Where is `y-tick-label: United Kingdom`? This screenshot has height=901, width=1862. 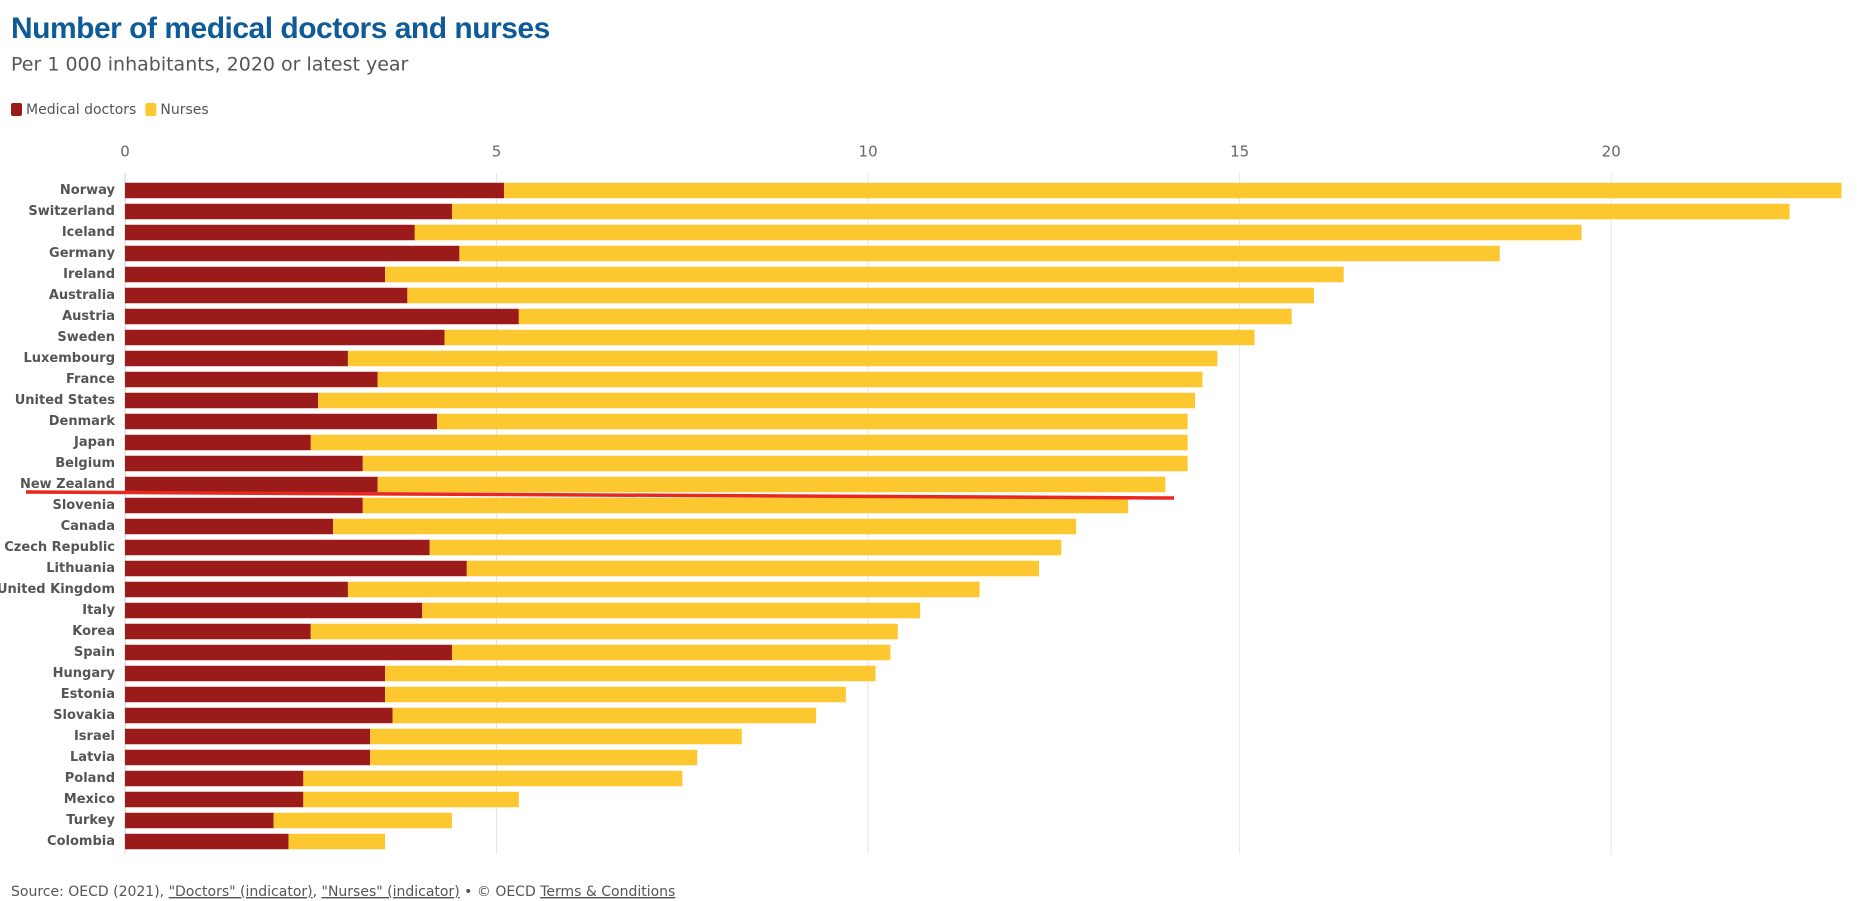 y-tick-label: United Kingdom is located at coordinates (57, 589).